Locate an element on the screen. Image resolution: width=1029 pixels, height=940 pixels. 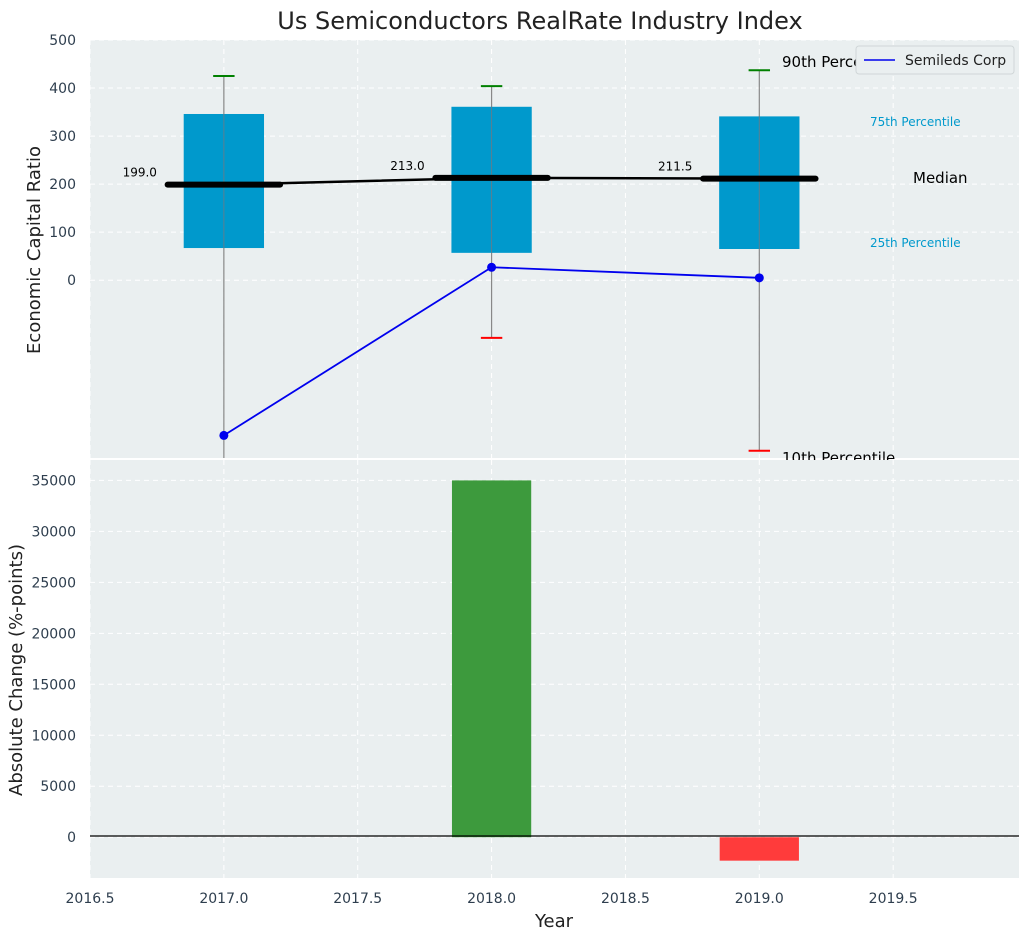
bottom-y-tick-label: 25000 is located at coordinates (53, 583).